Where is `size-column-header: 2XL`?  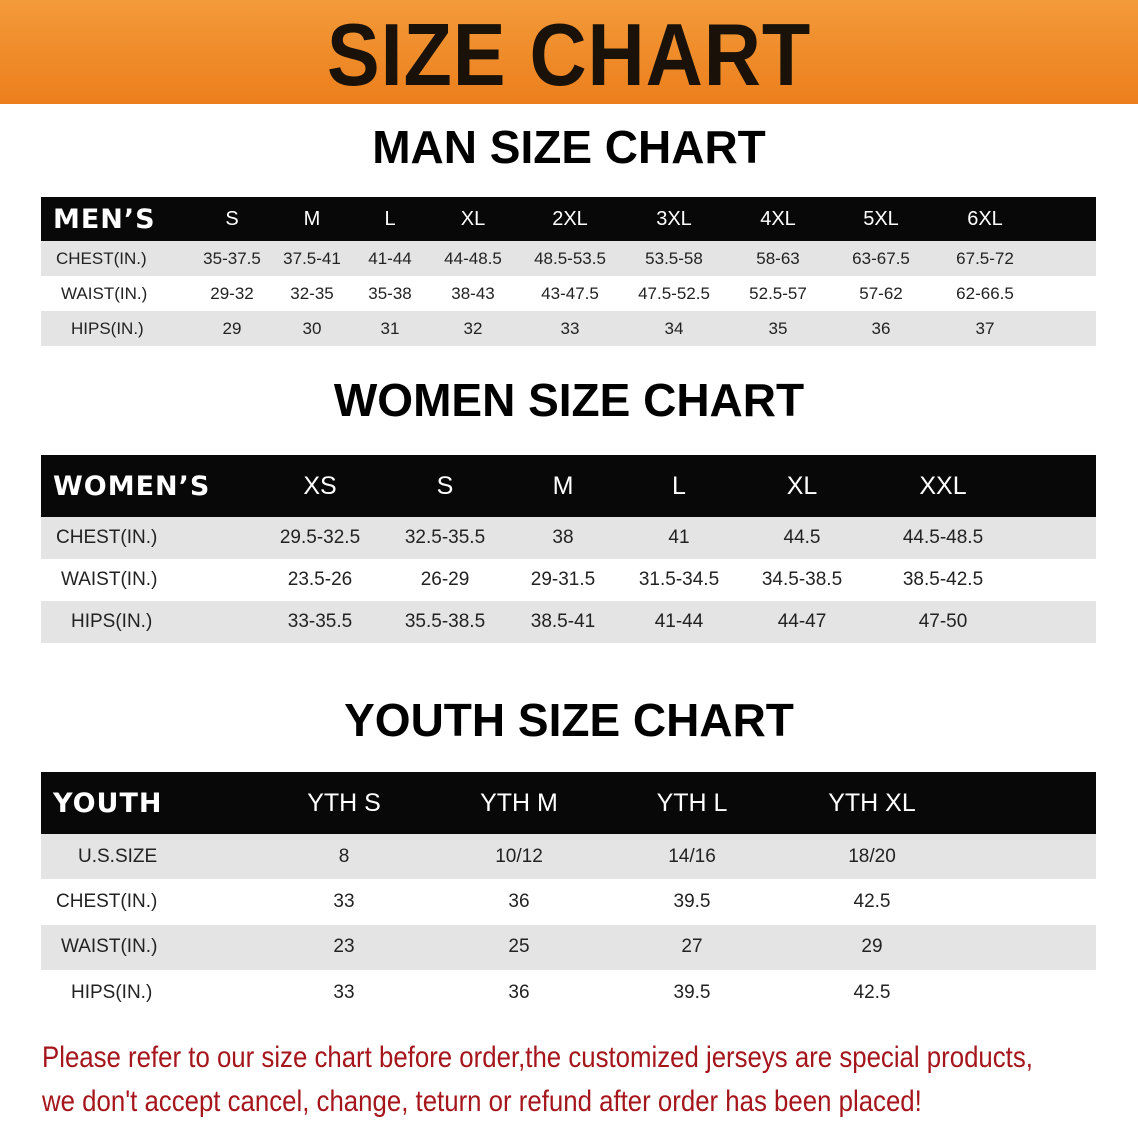
size-column-header: 2XL is located at coordinates (570, 218).